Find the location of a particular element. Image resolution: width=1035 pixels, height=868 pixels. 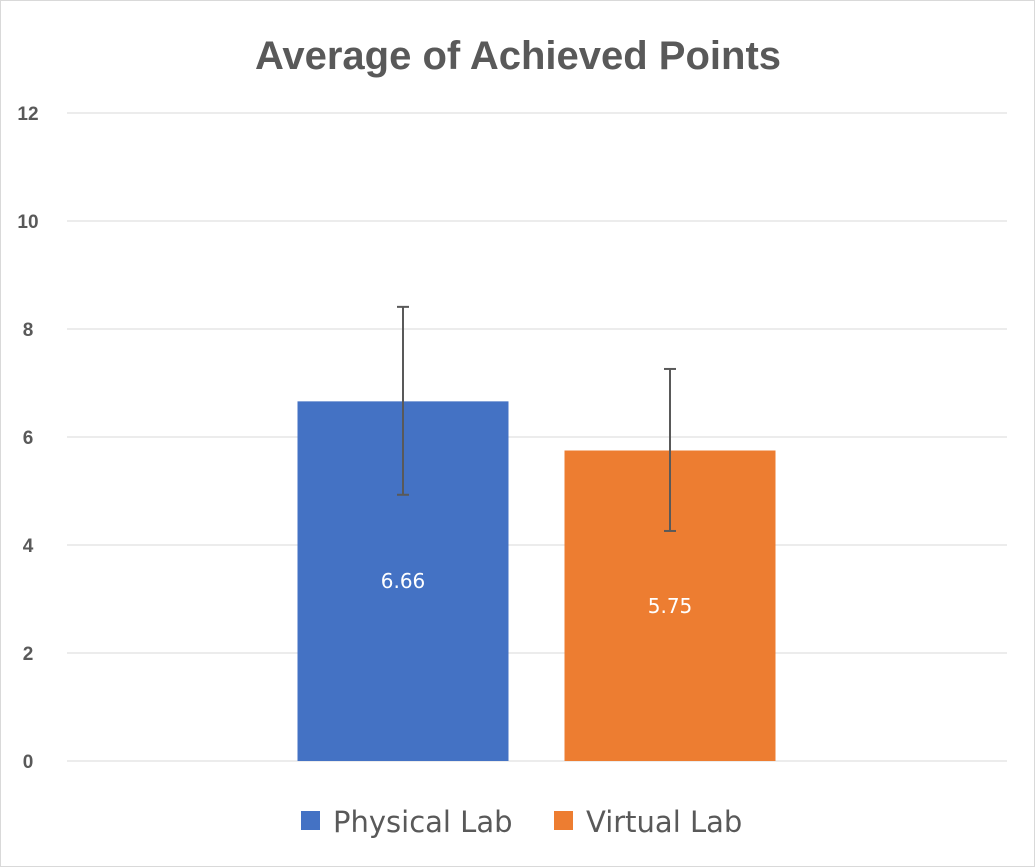

error-bars is located at coordinates (536, 418).